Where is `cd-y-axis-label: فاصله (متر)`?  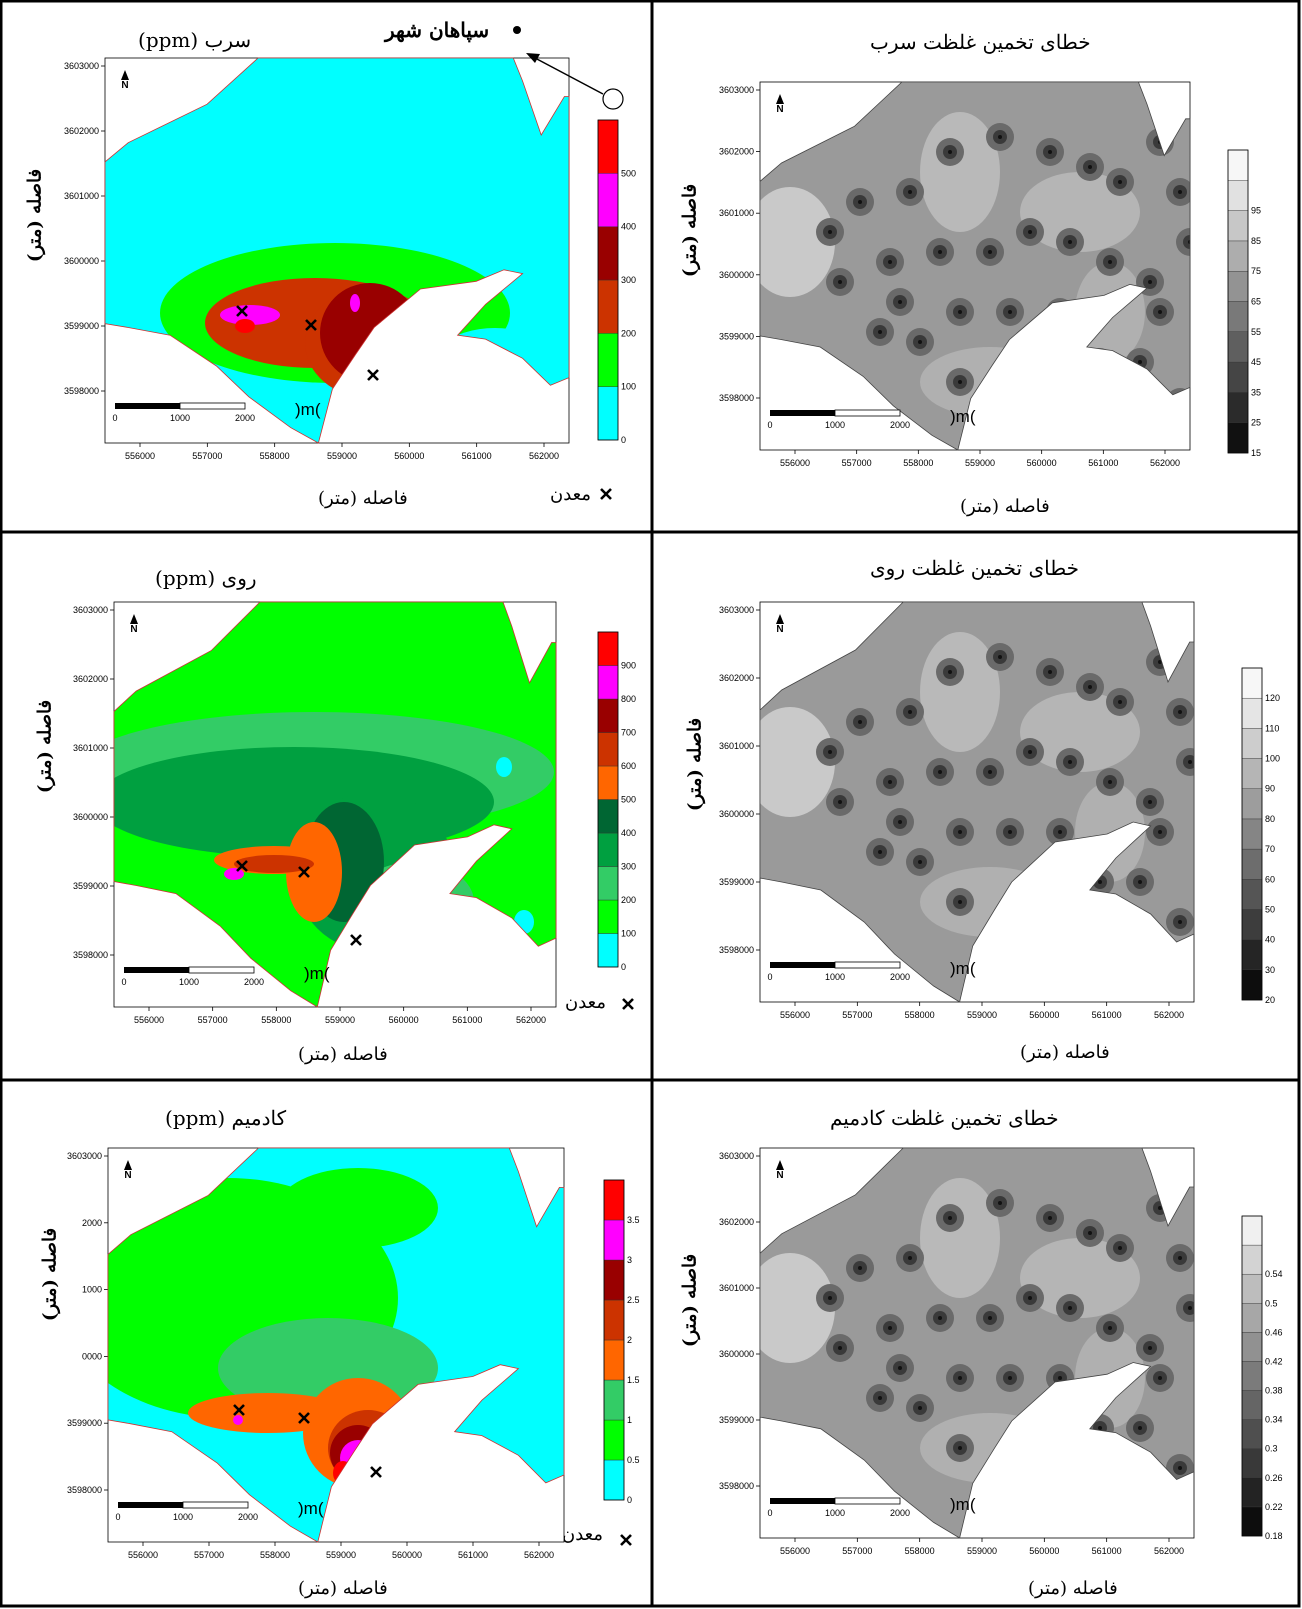 cd-y-axis-label: فاصله (متر) is located at coordinates (50, 1274).